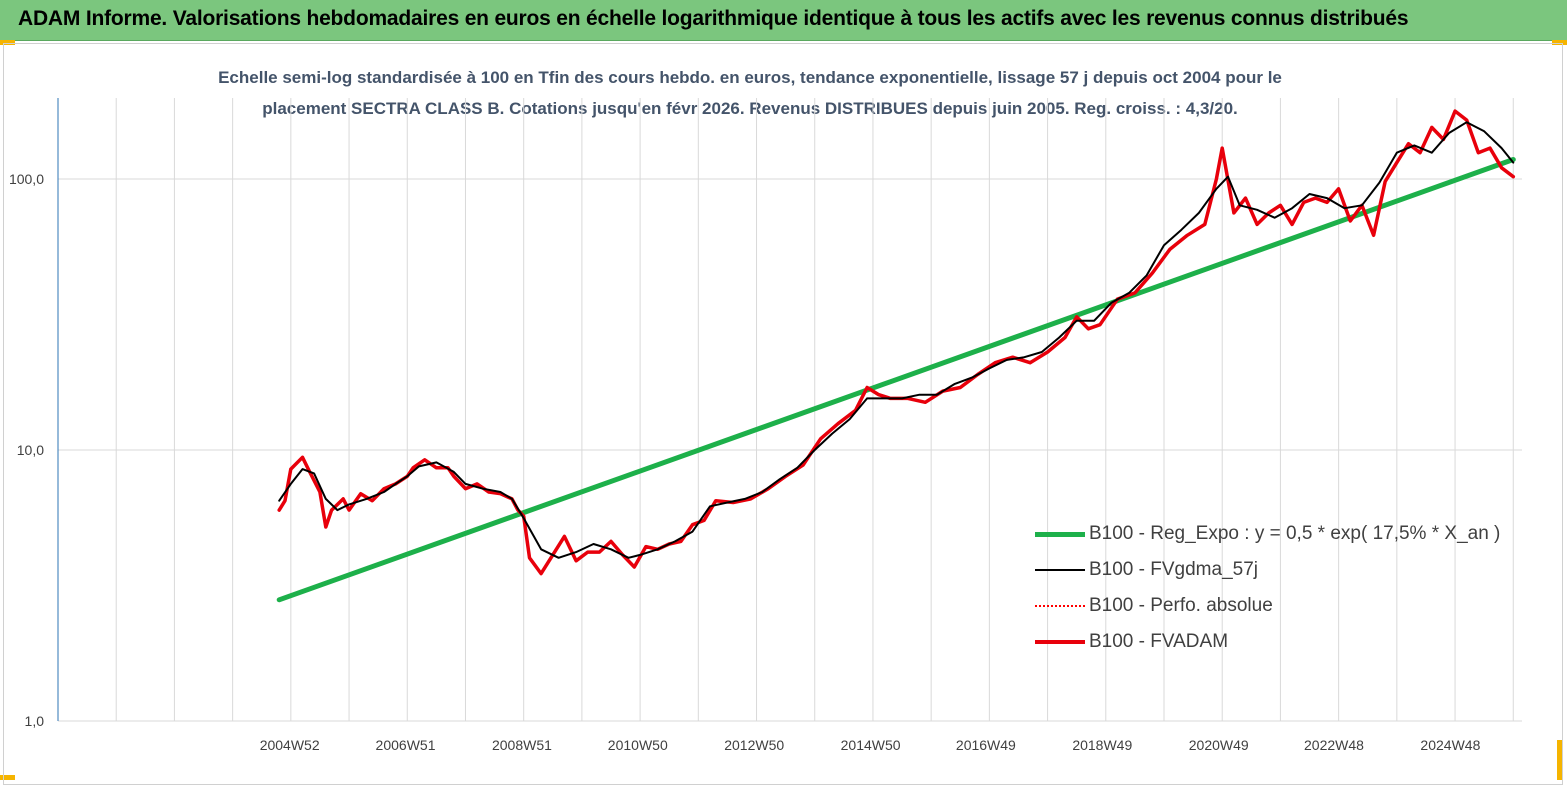 This screenshot has height=790, width=1567. Describe the element at coordinates (1559, 42) in the screenshot. I see `corner-marker-top-right` at that location.